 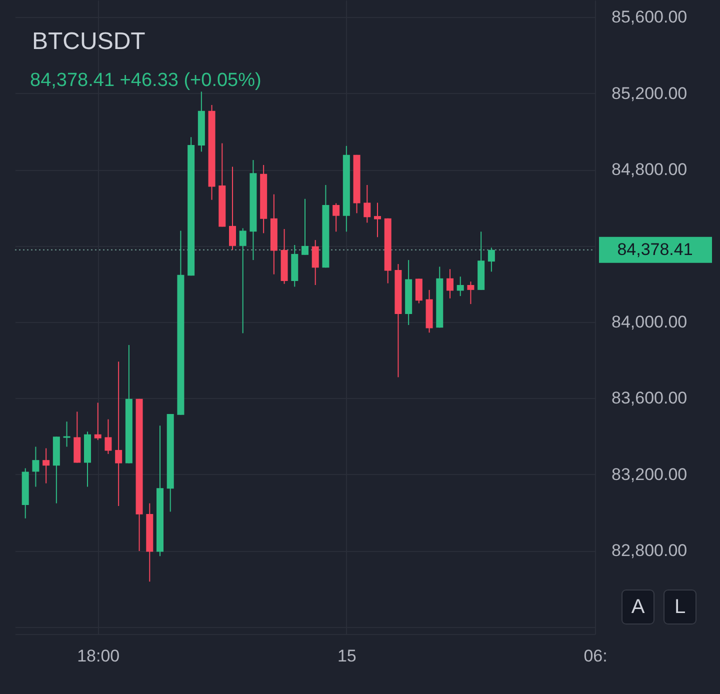 I want to click on ref-line-label: 84,378.41, so click(x=655, y=249).